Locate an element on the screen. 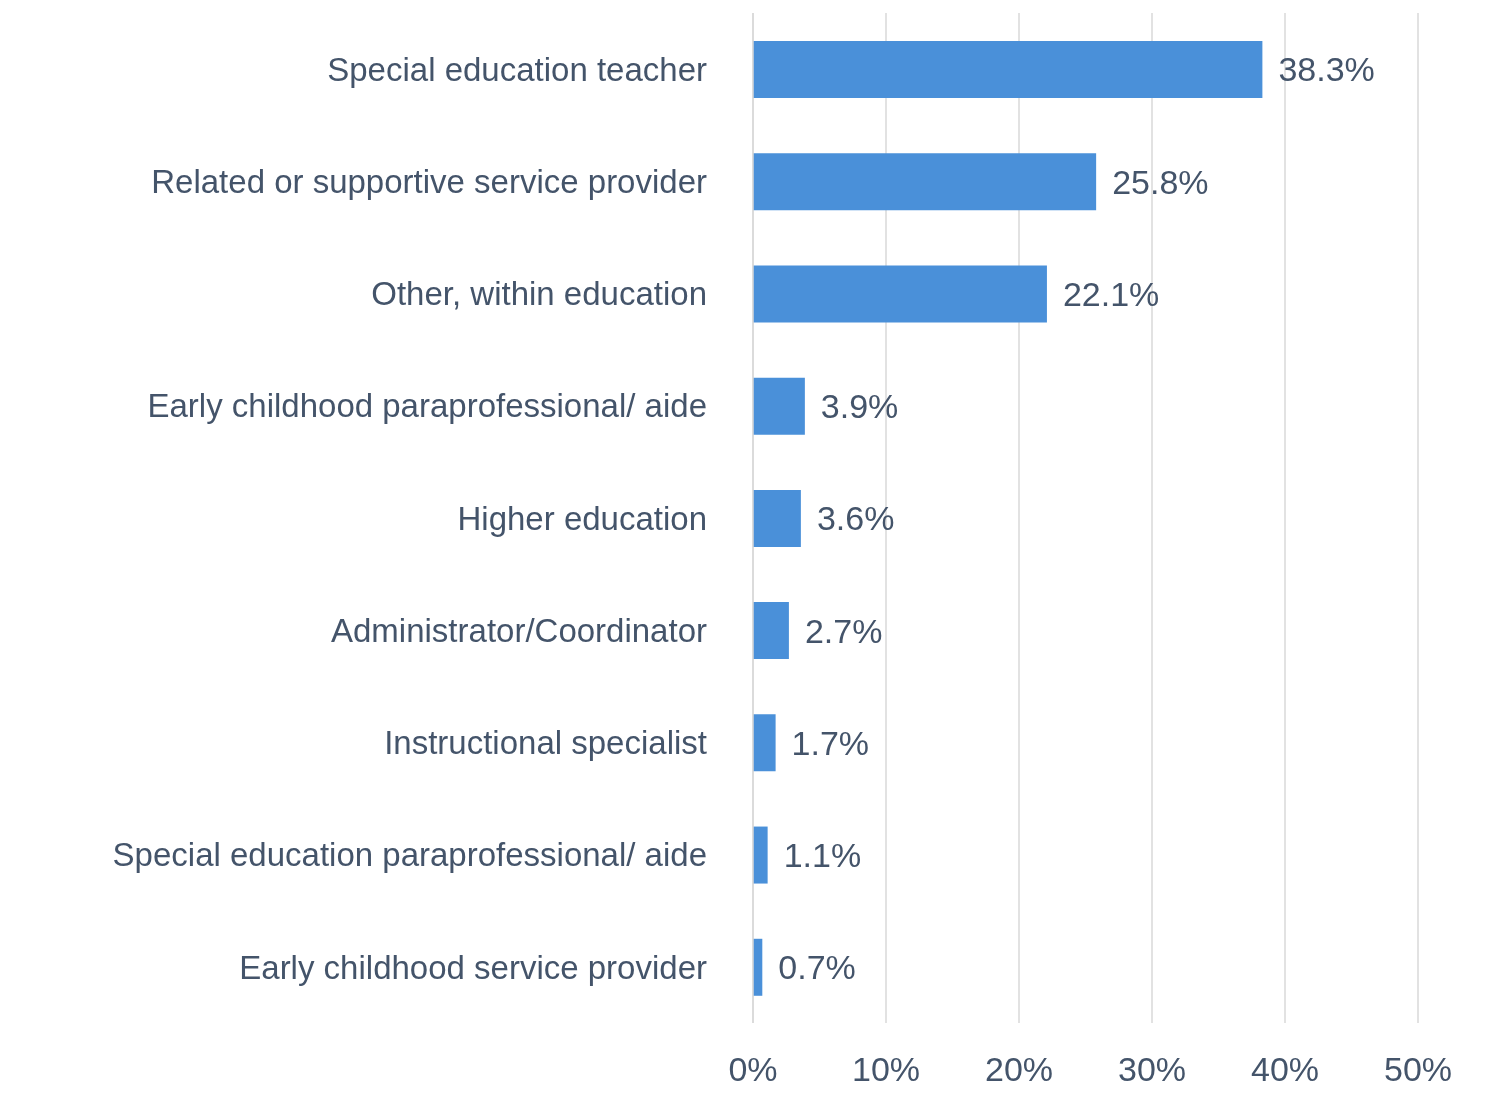 This screenshot has height=1099, width=1486. y-tick-label: Higher education is located at coordinates (582, 518).